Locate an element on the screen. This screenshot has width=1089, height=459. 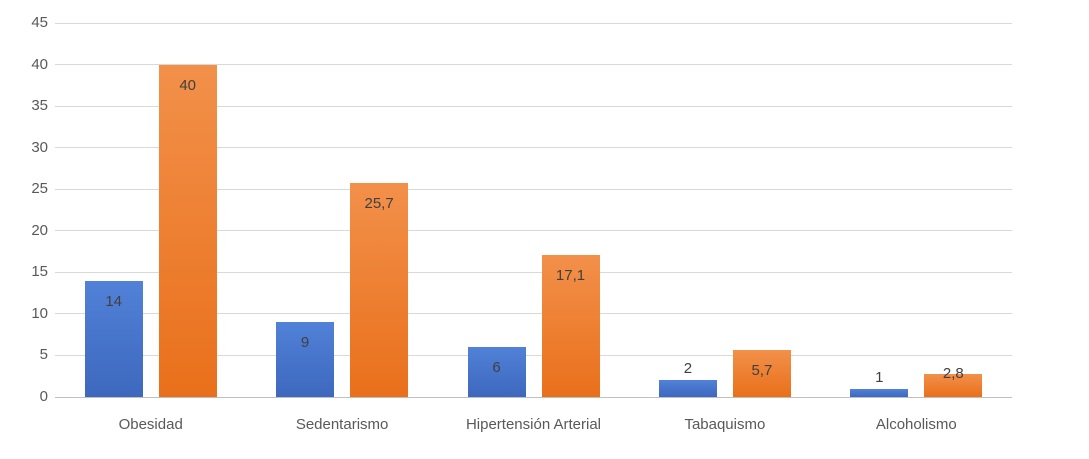
x-axis-category-label: Alcoholismo is located at coordinates (916, 424).